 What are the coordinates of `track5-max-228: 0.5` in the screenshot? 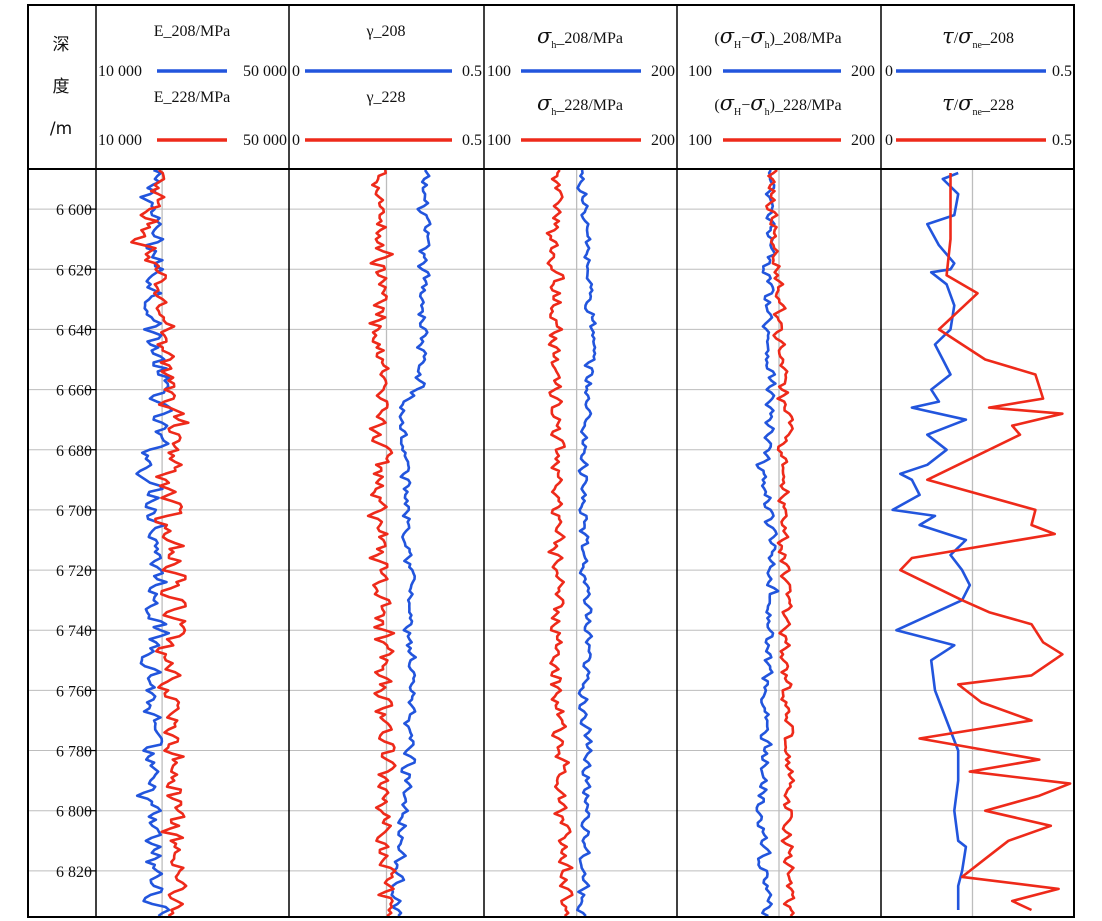 It's located at (1062, 140).